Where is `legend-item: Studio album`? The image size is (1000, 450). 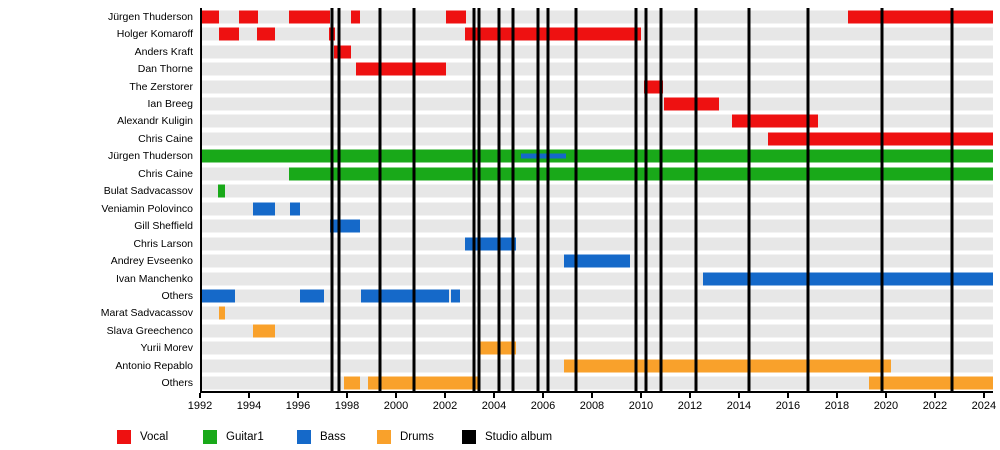
legend-item: Studio album is located at coordinates (507, 437).